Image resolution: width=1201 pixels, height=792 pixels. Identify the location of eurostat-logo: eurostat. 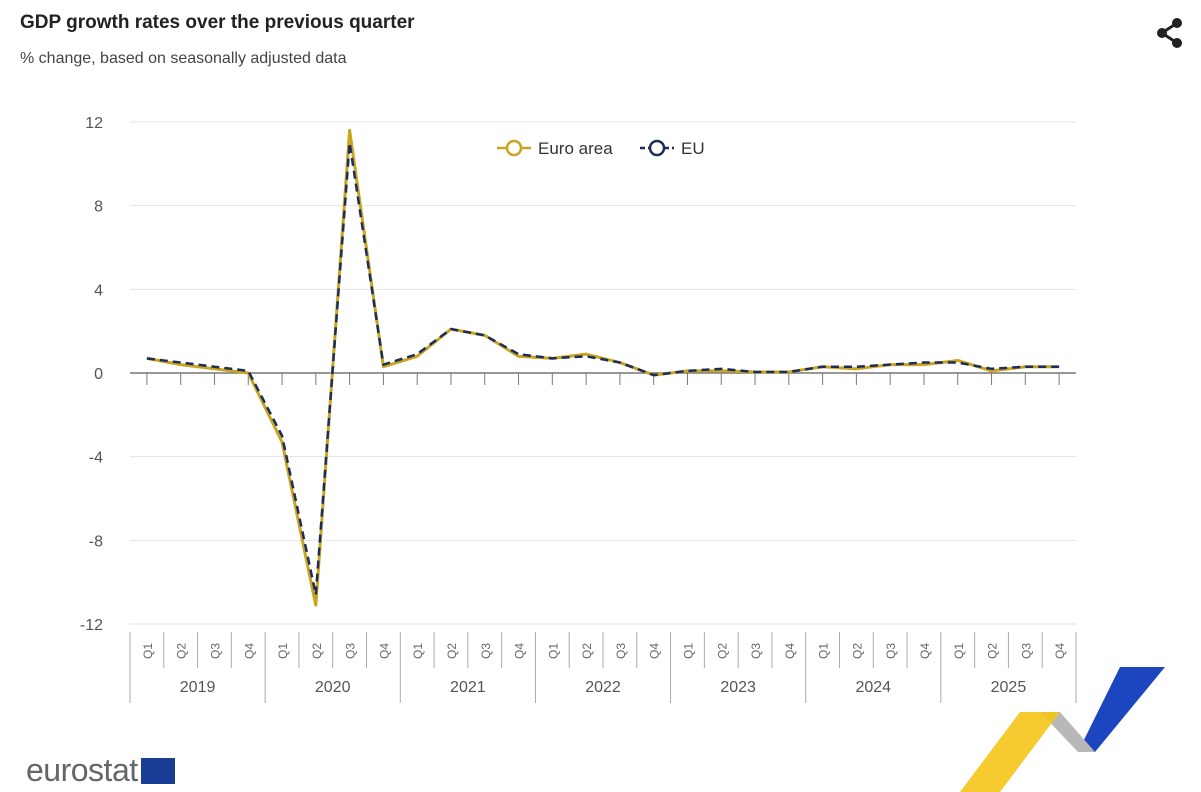
(100, 770).